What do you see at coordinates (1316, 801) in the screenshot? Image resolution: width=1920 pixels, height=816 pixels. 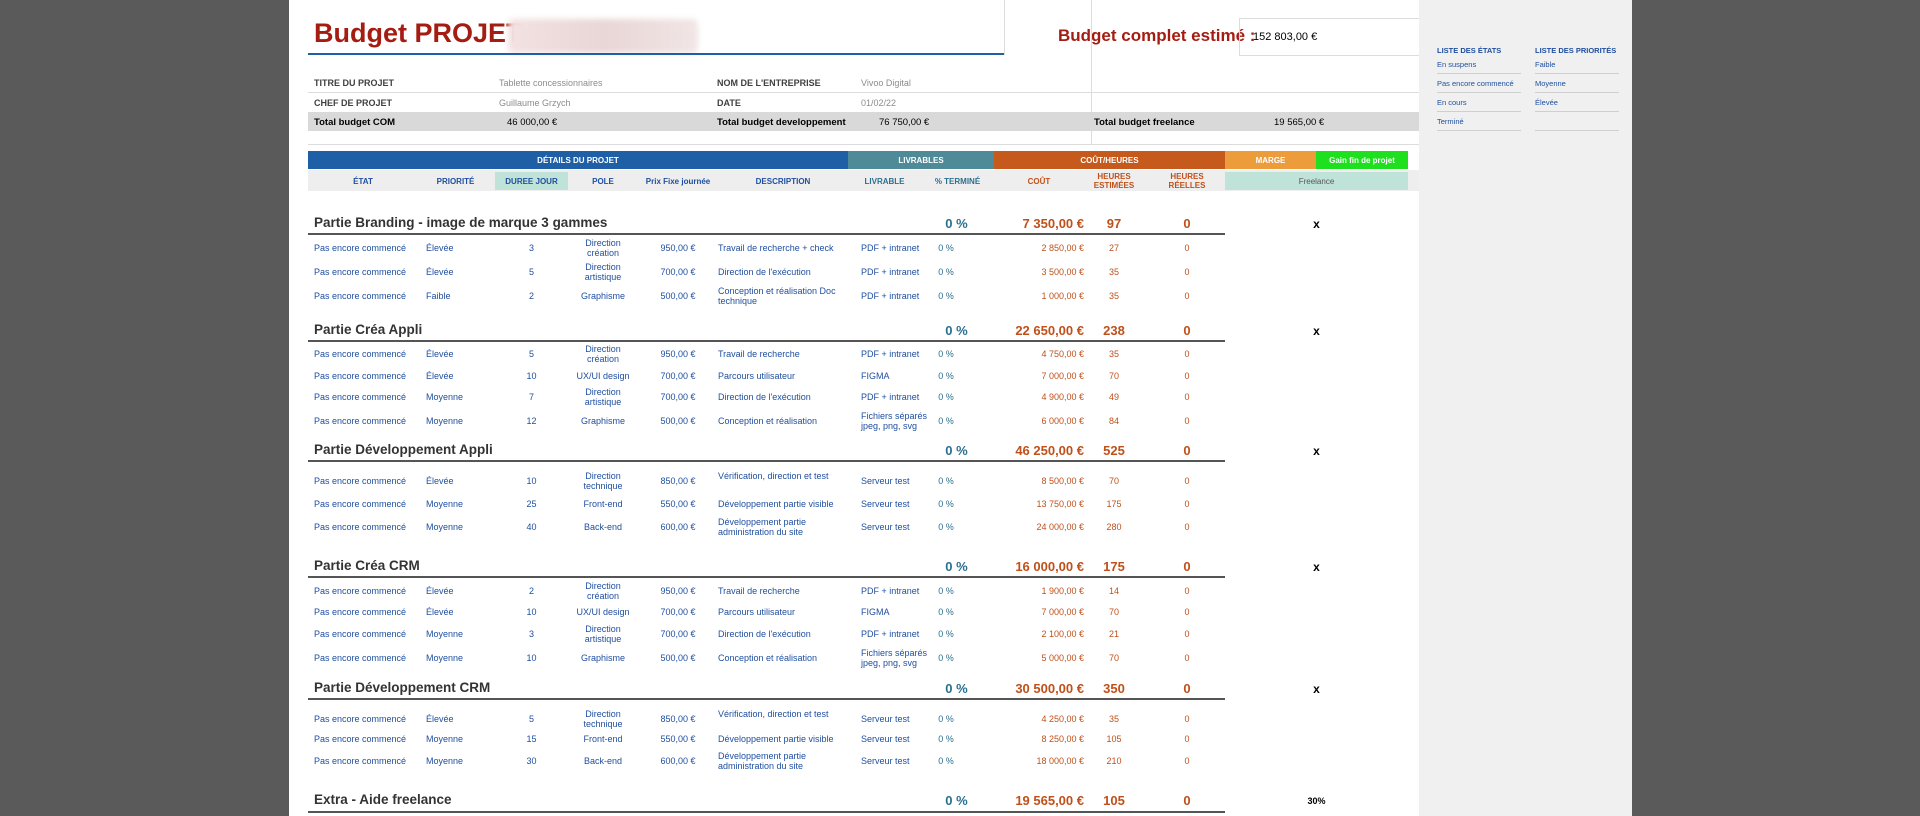 I see `section-mark: 30%` at bounding box center [1316, 801].